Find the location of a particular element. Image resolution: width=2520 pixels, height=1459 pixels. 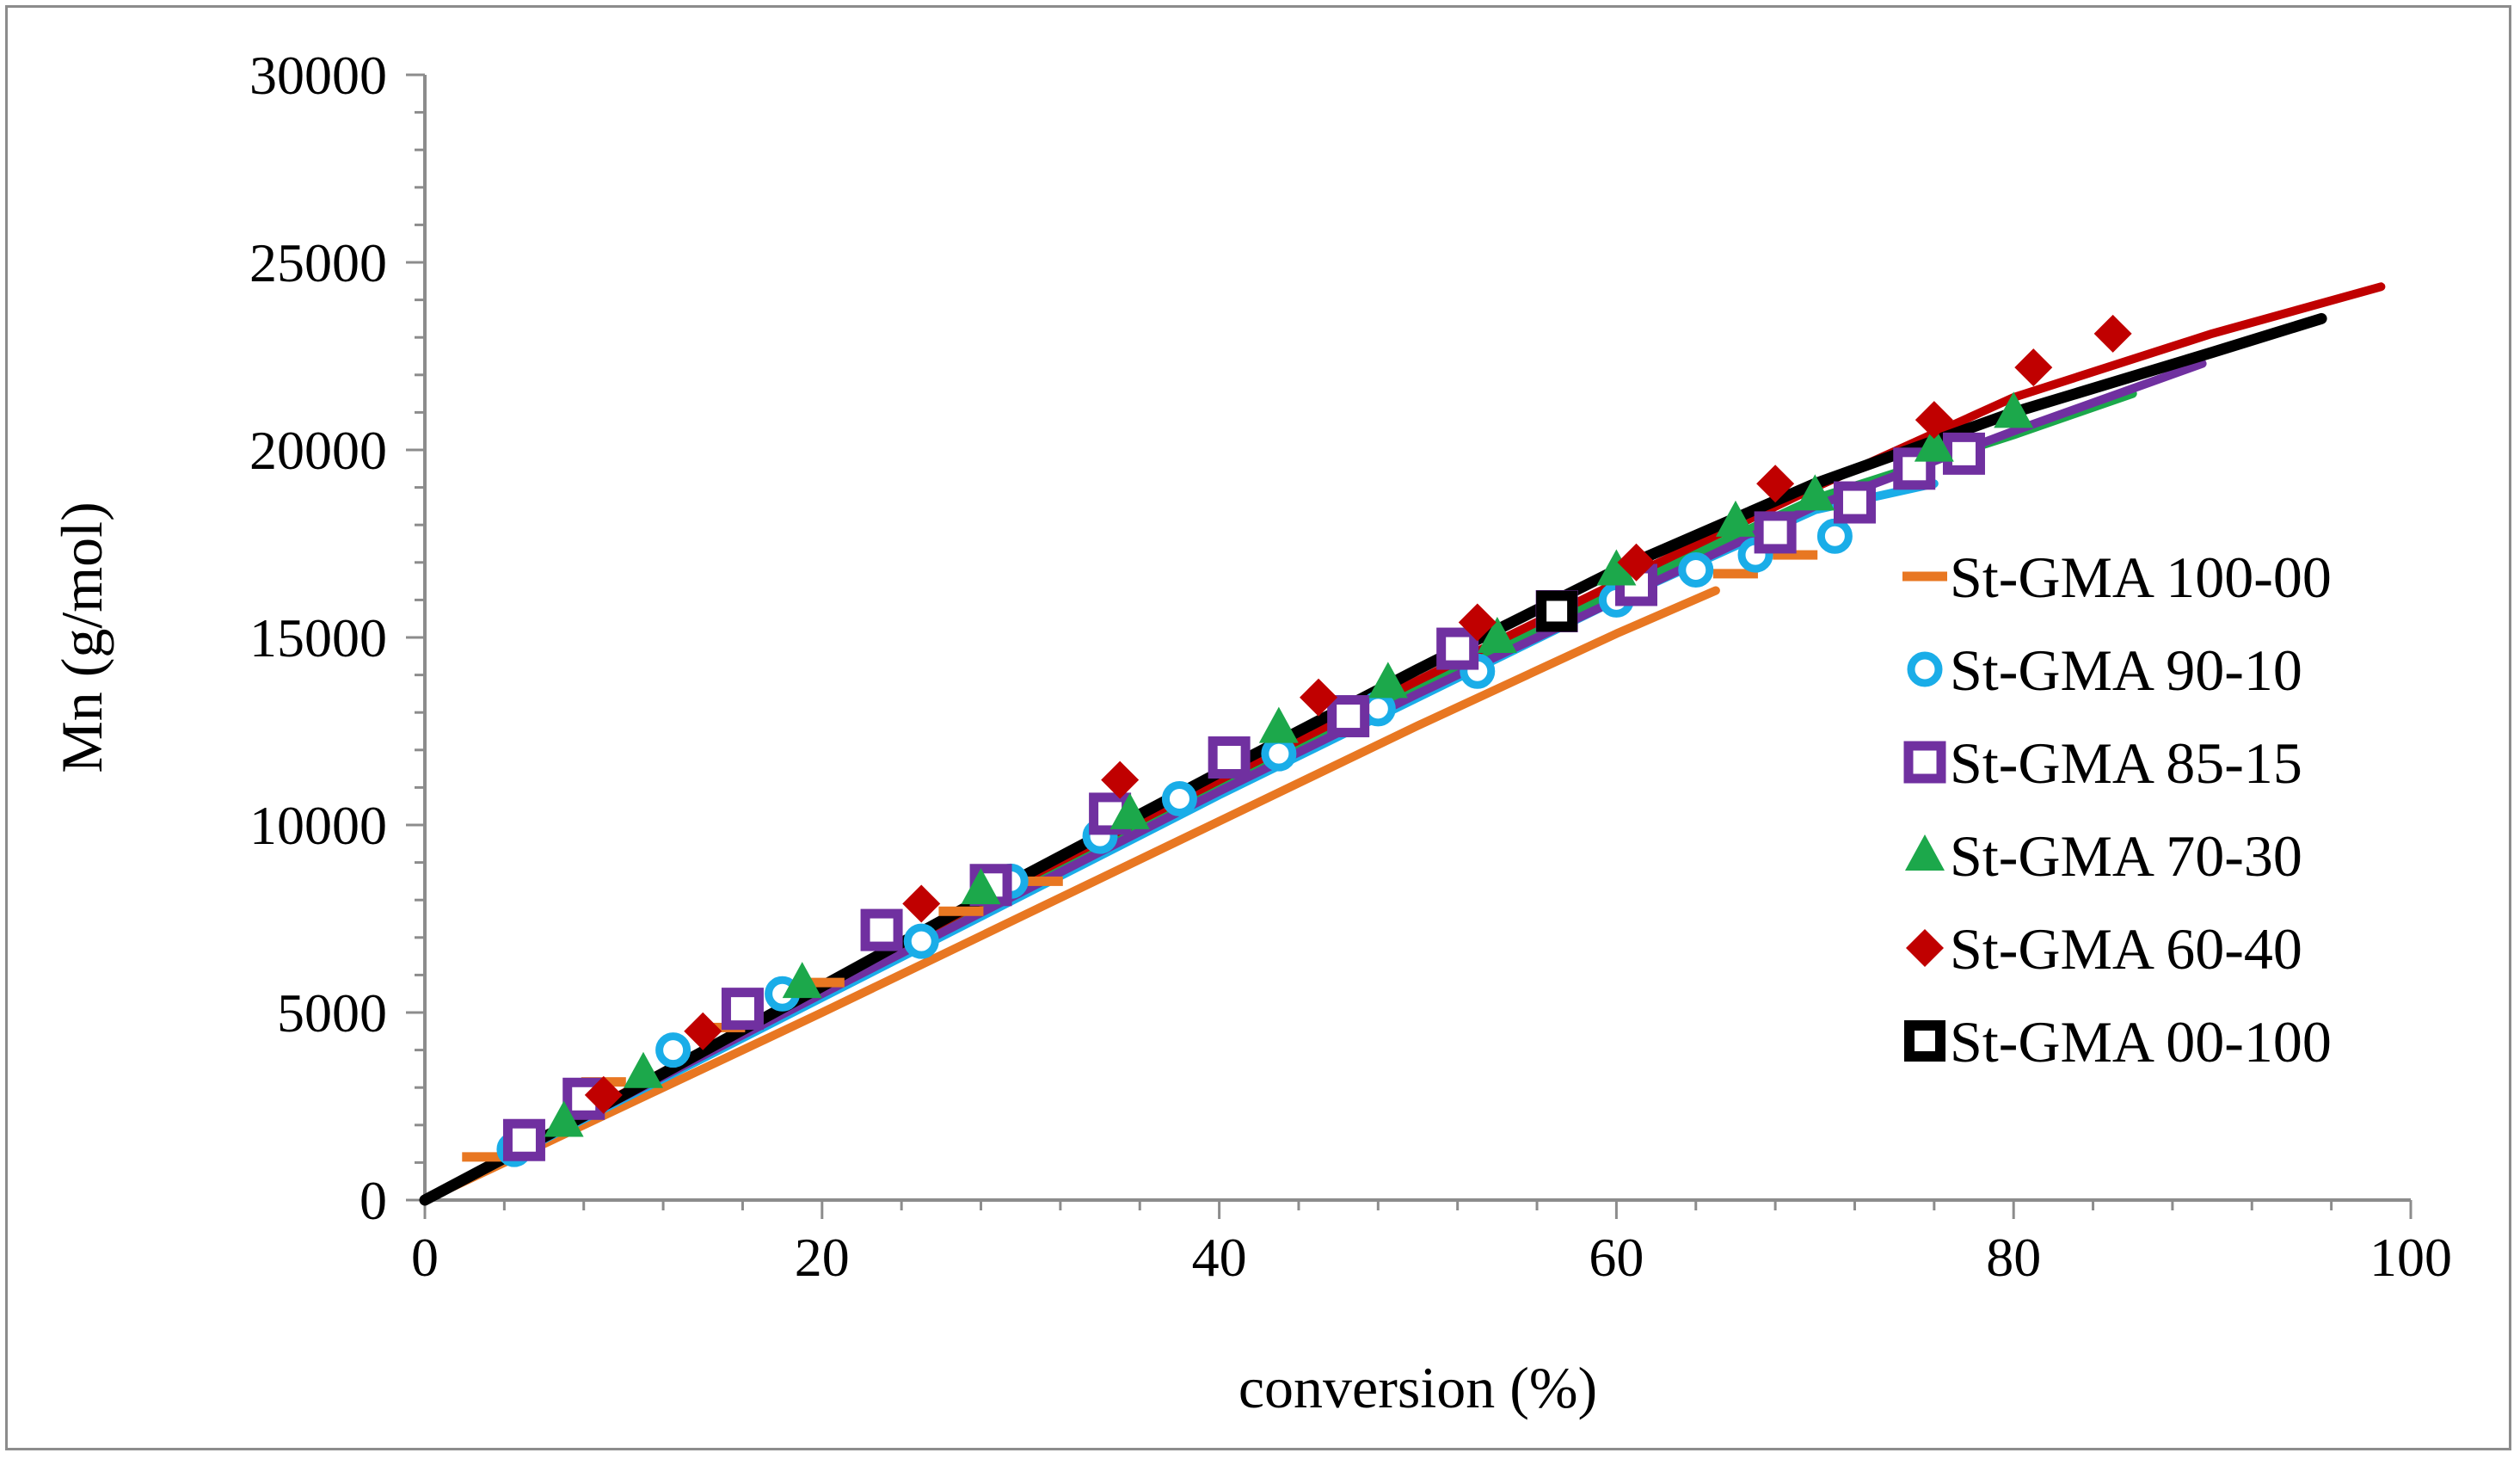

y-tick-label: 25000 is located at coordinates (318, 262).